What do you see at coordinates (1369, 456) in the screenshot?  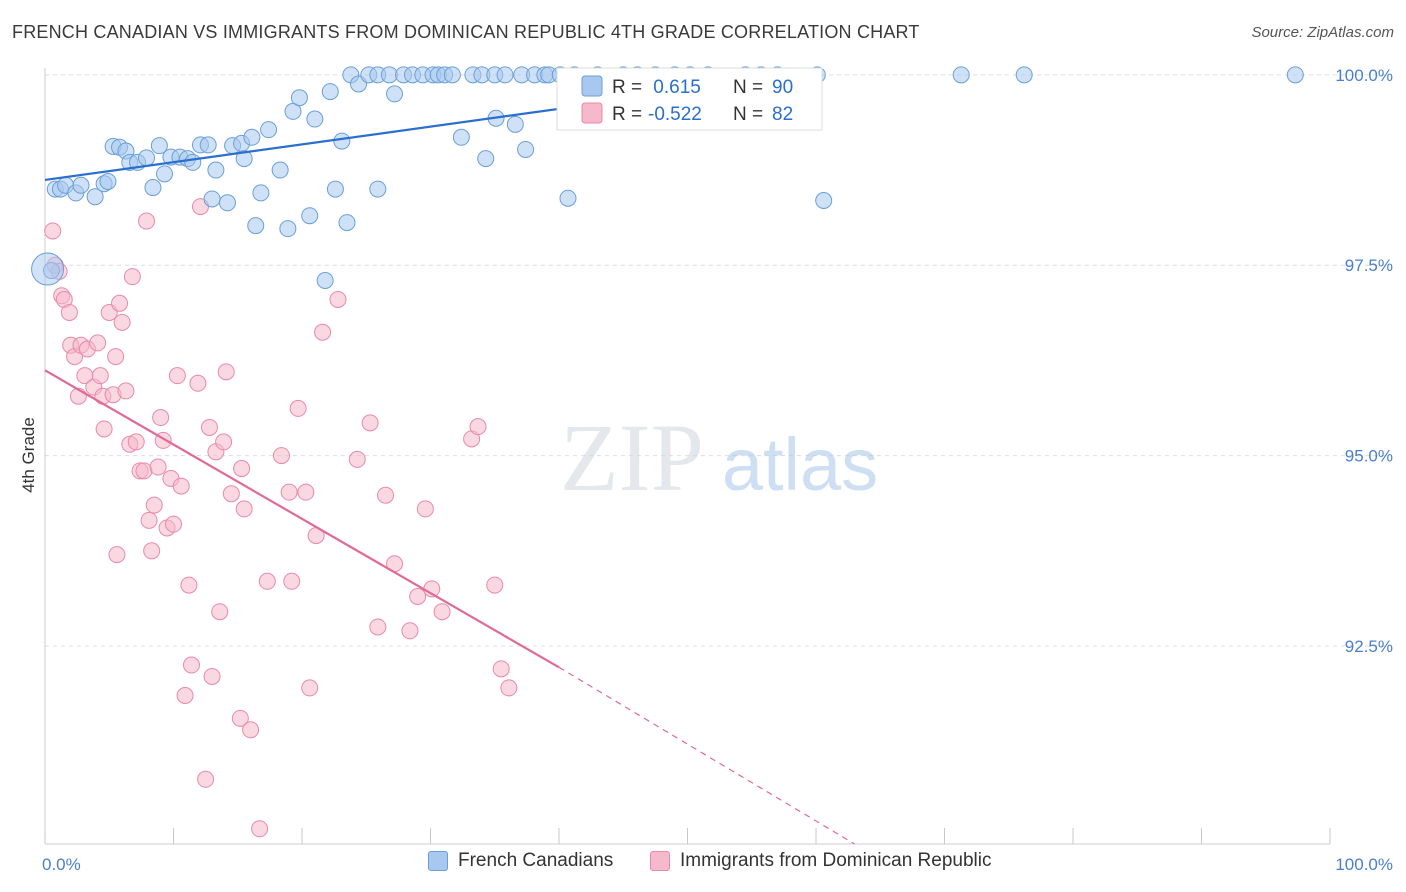 I see `y-tick-label-1: 95.0%` at bounding box center [1369, 456].